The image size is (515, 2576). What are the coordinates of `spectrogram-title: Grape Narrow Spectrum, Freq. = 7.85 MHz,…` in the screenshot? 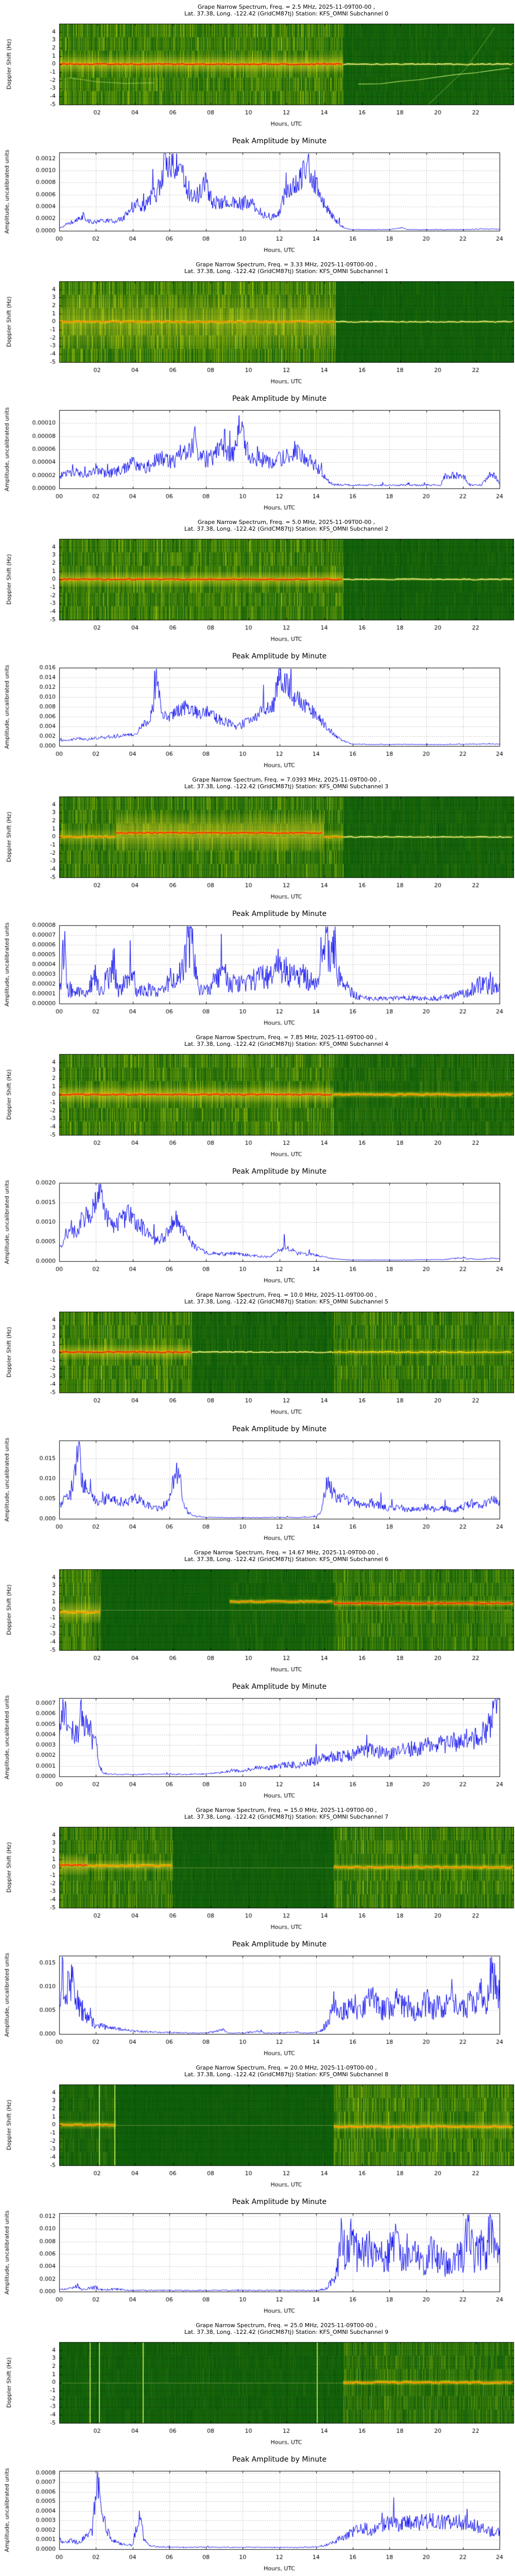 It's located at (286, 1037).